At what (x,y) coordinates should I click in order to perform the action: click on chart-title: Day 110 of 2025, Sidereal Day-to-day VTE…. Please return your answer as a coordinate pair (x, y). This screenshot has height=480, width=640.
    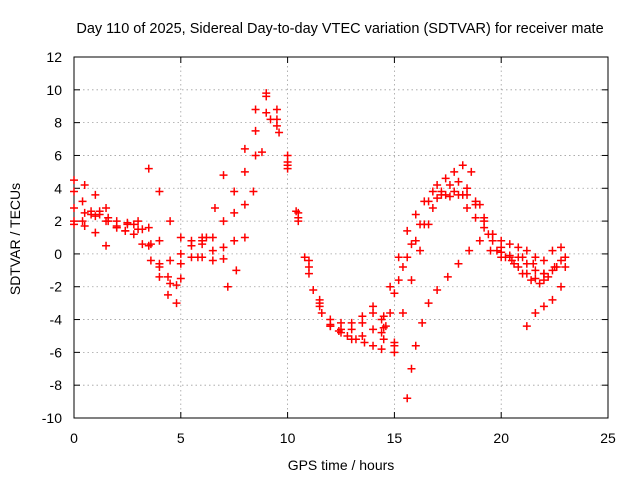
    Looking at the image, I should click on (339, 29).